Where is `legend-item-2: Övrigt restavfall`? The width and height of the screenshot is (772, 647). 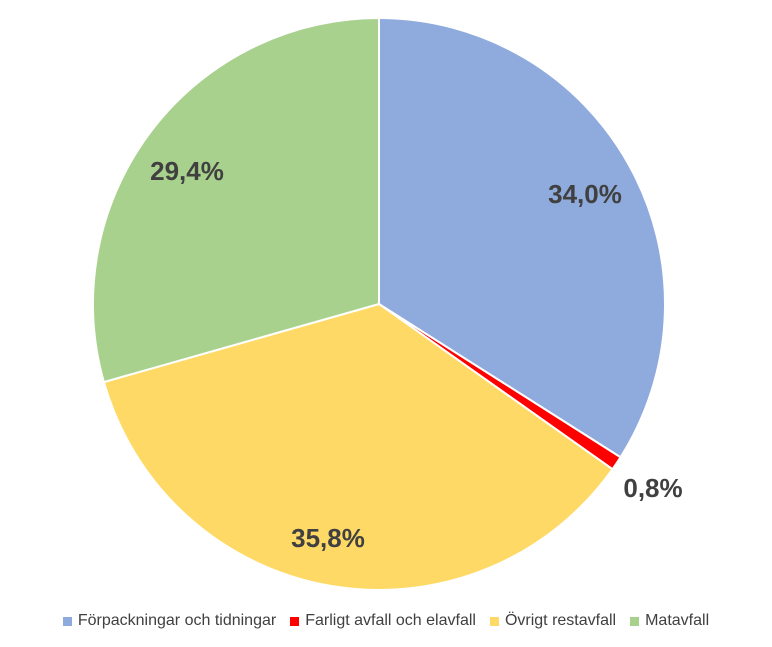
legend-item-2: Övrigt restavfall is located at coordinates (553, 621).